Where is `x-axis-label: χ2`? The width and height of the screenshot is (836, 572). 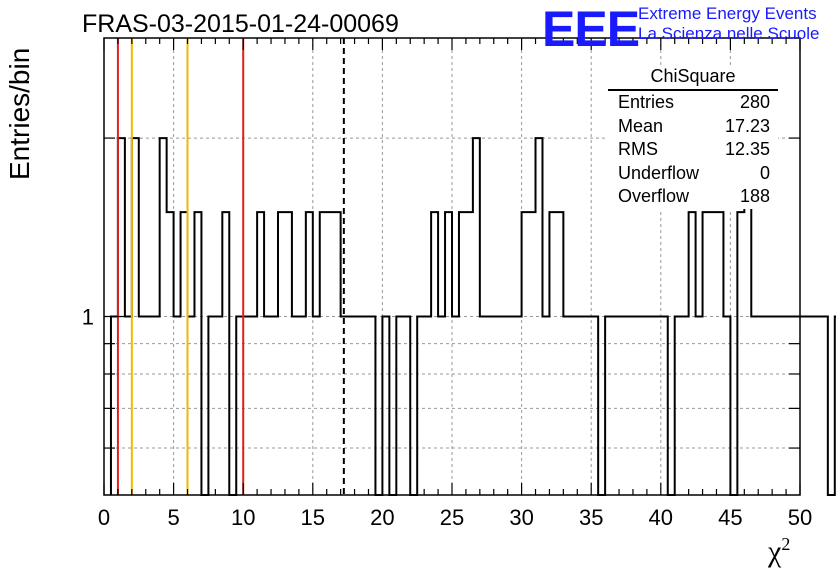 x-axis-label: χ2 is located at coordinates (779, 551).